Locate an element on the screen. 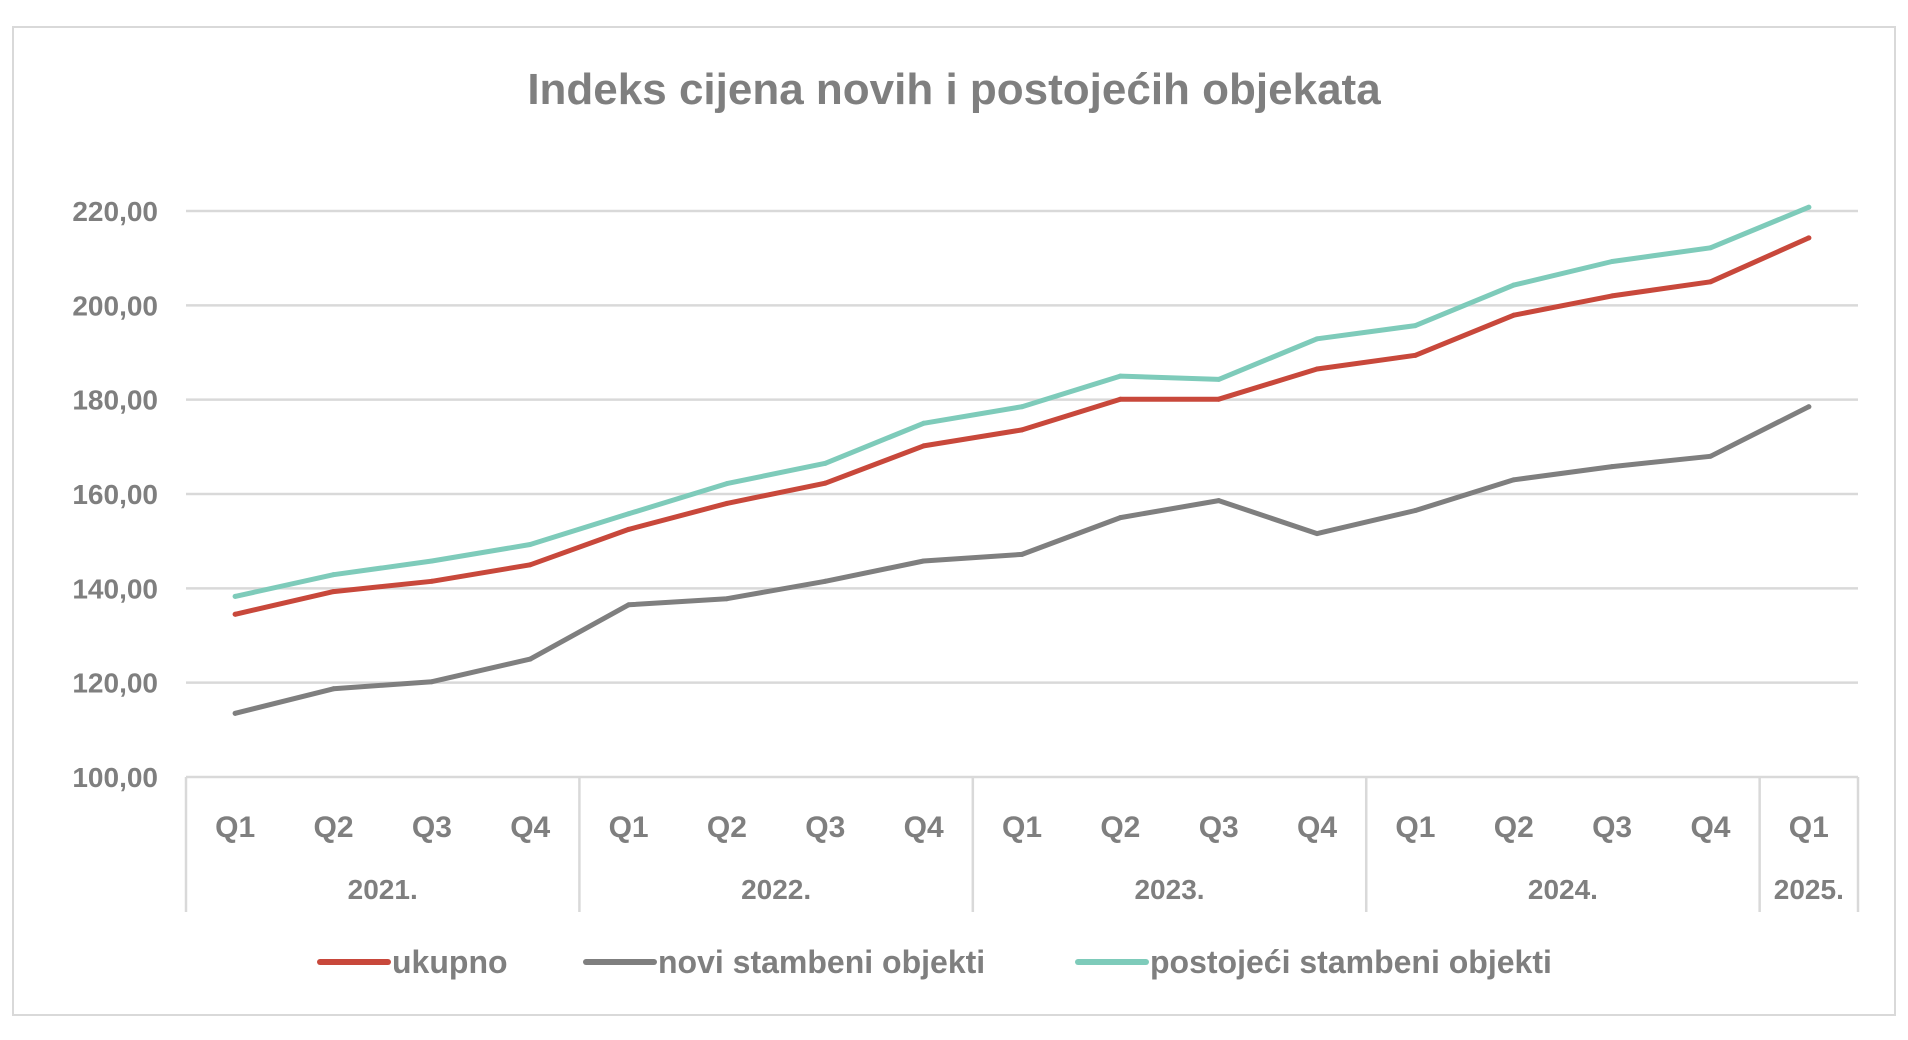  y-tick-label: 220,00 is located at coordinates (115, 211).